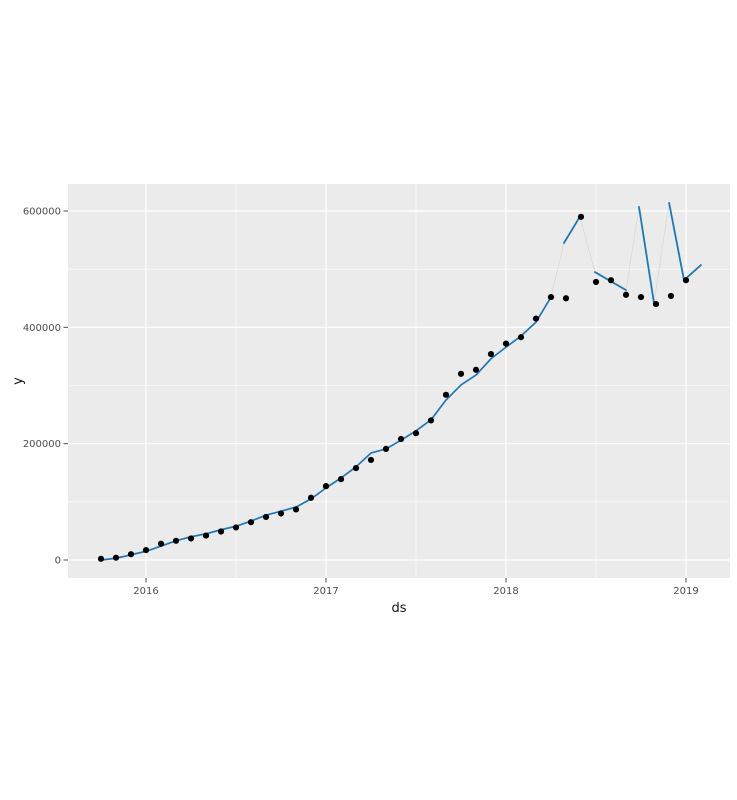 The image size is (737, 800). I want to click on x-axis-title: ds, so click(398, 608).